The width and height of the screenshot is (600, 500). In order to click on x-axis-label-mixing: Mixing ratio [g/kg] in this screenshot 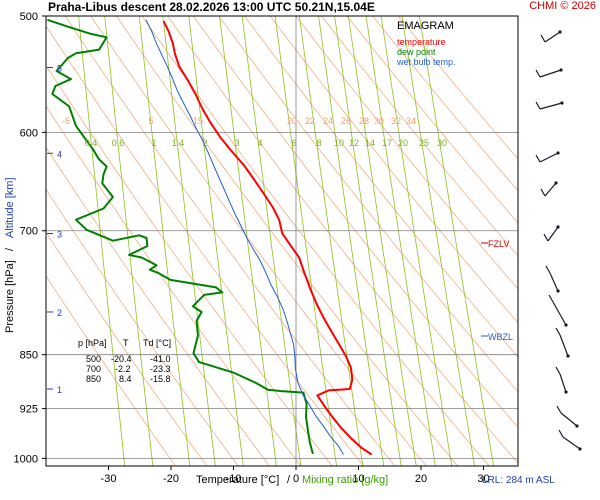, I will do `click(345, 480)`.